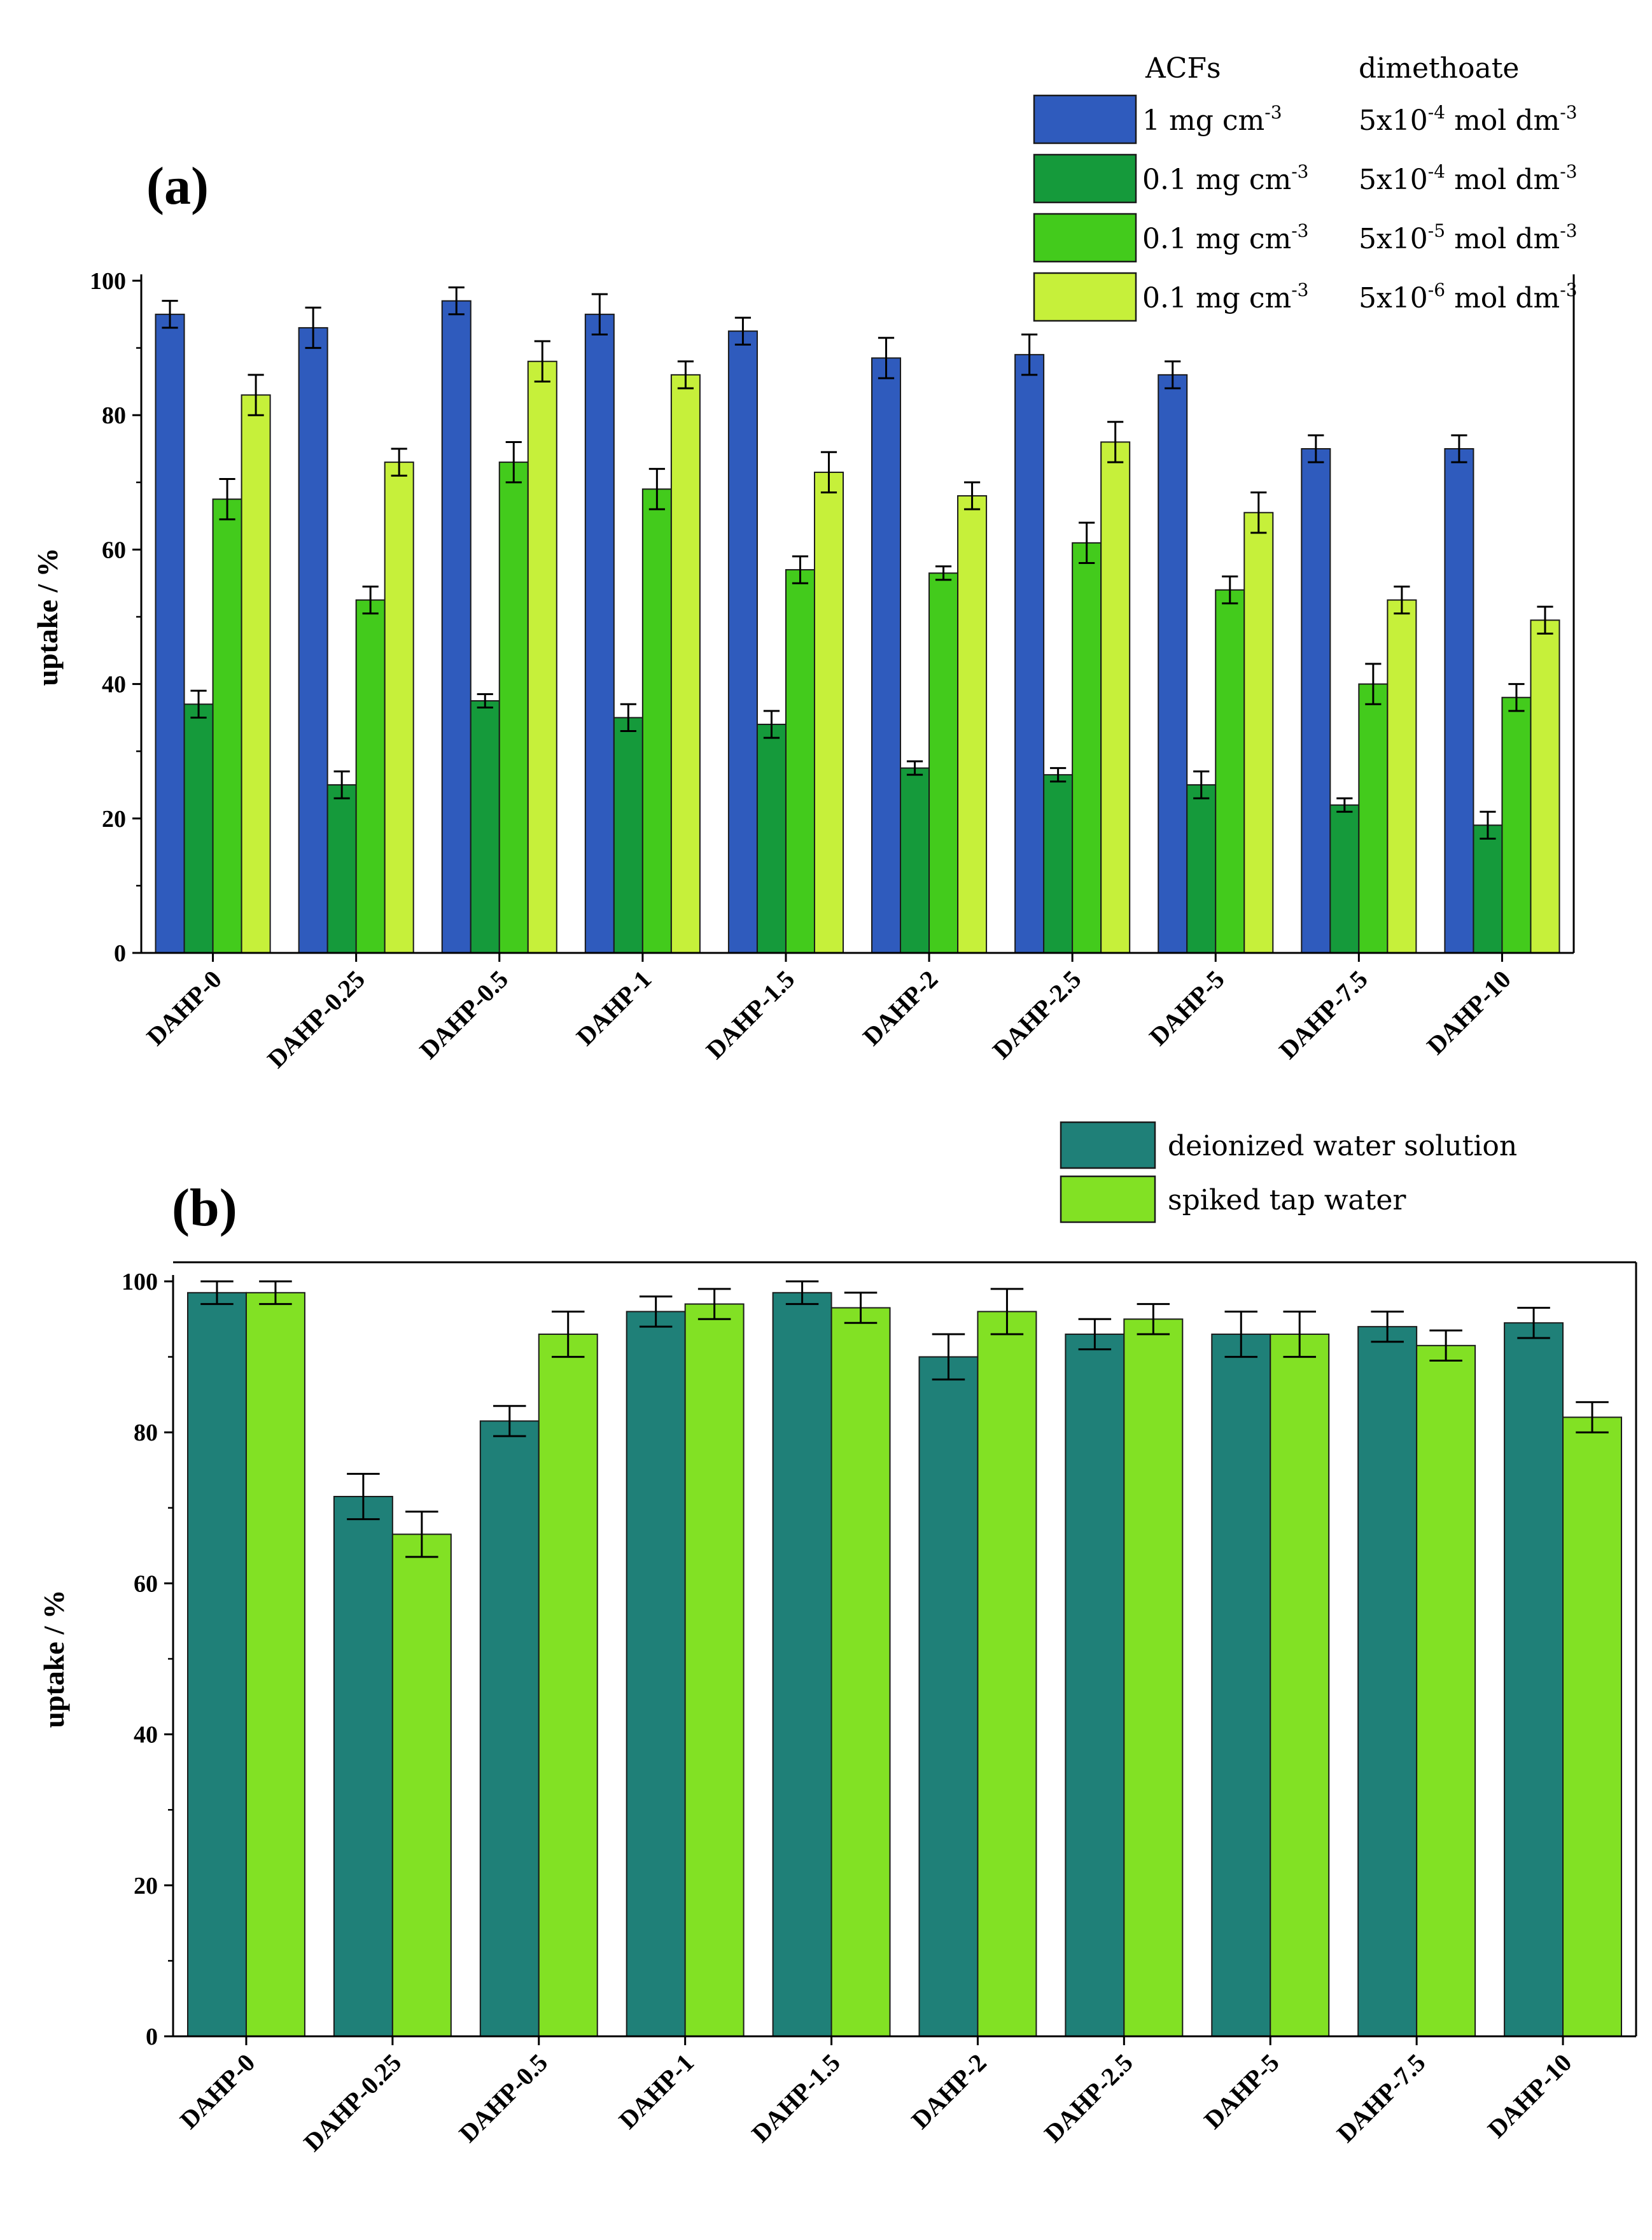 This screenshot has width=1652, height=2240. I want to click on y-tick-label: 0, so click(120, 953).